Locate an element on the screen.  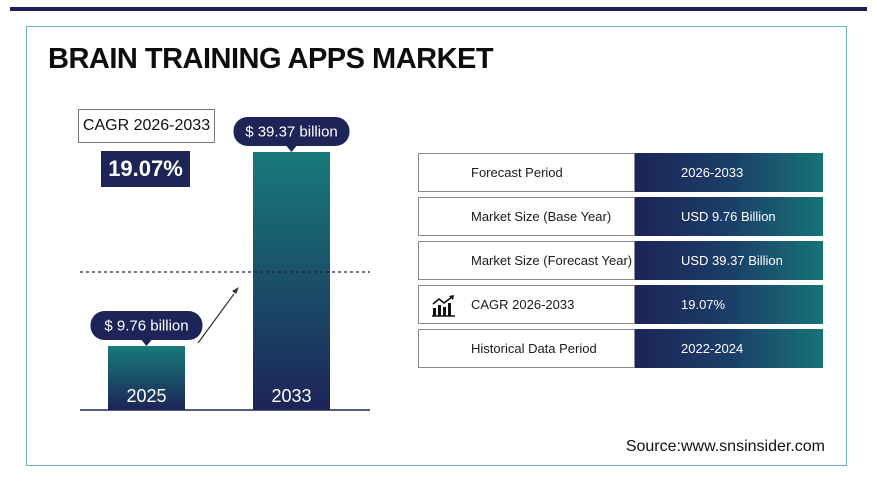
svg-text: $ 39.37 billion is located at coordinates (291, 132).